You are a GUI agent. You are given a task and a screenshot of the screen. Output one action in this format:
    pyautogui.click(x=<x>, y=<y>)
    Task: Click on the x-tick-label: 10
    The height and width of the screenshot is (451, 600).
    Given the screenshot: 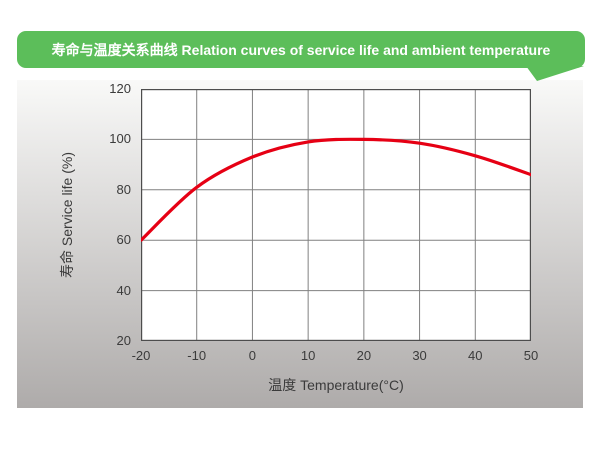 What is the action you would take?
    pyautogui.click(x=308, y=355)
    